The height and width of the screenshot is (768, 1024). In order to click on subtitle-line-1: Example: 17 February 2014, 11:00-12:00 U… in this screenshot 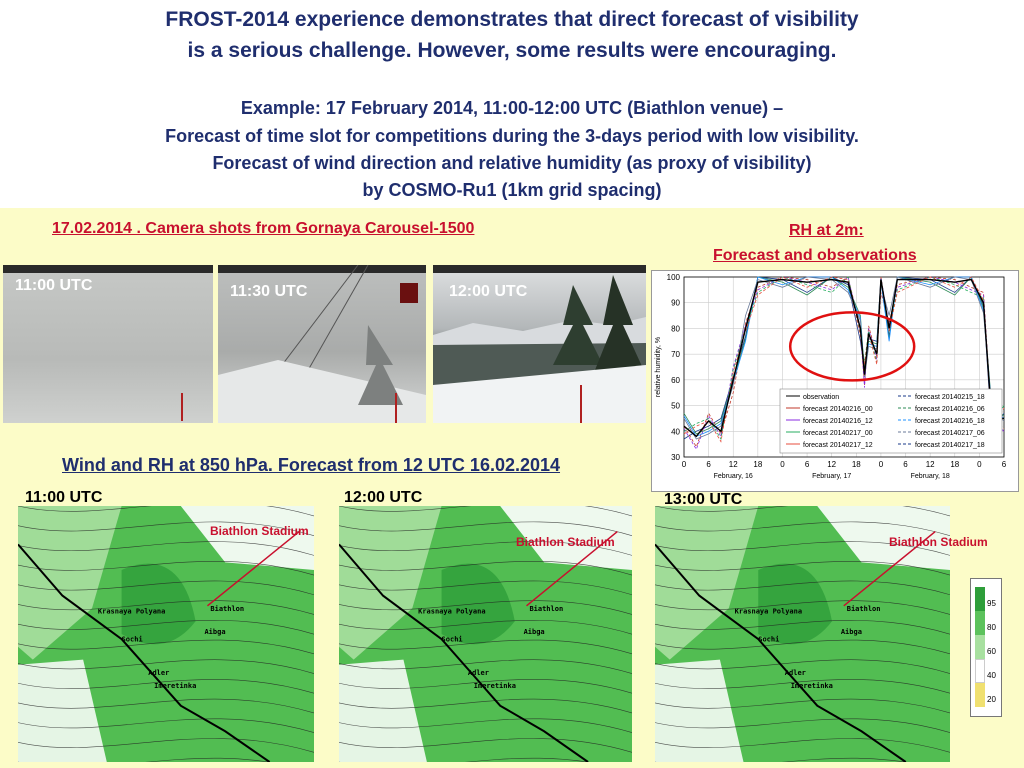, I will do `click(512, 108)`.